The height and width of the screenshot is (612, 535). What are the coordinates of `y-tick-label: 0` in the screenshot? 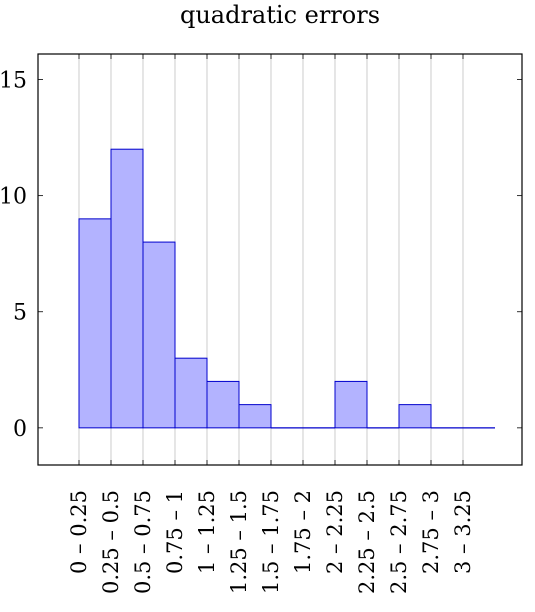 It's located at (20, 429).